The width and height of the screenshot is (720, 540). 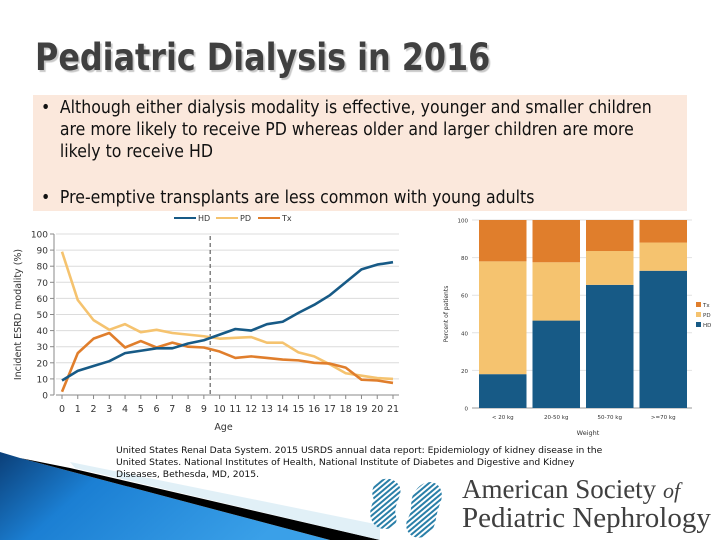 What do you see at coordinates (698, 314) in the screenshot?
I see `legend-swatch-pd` at bounding box center [698, 314].